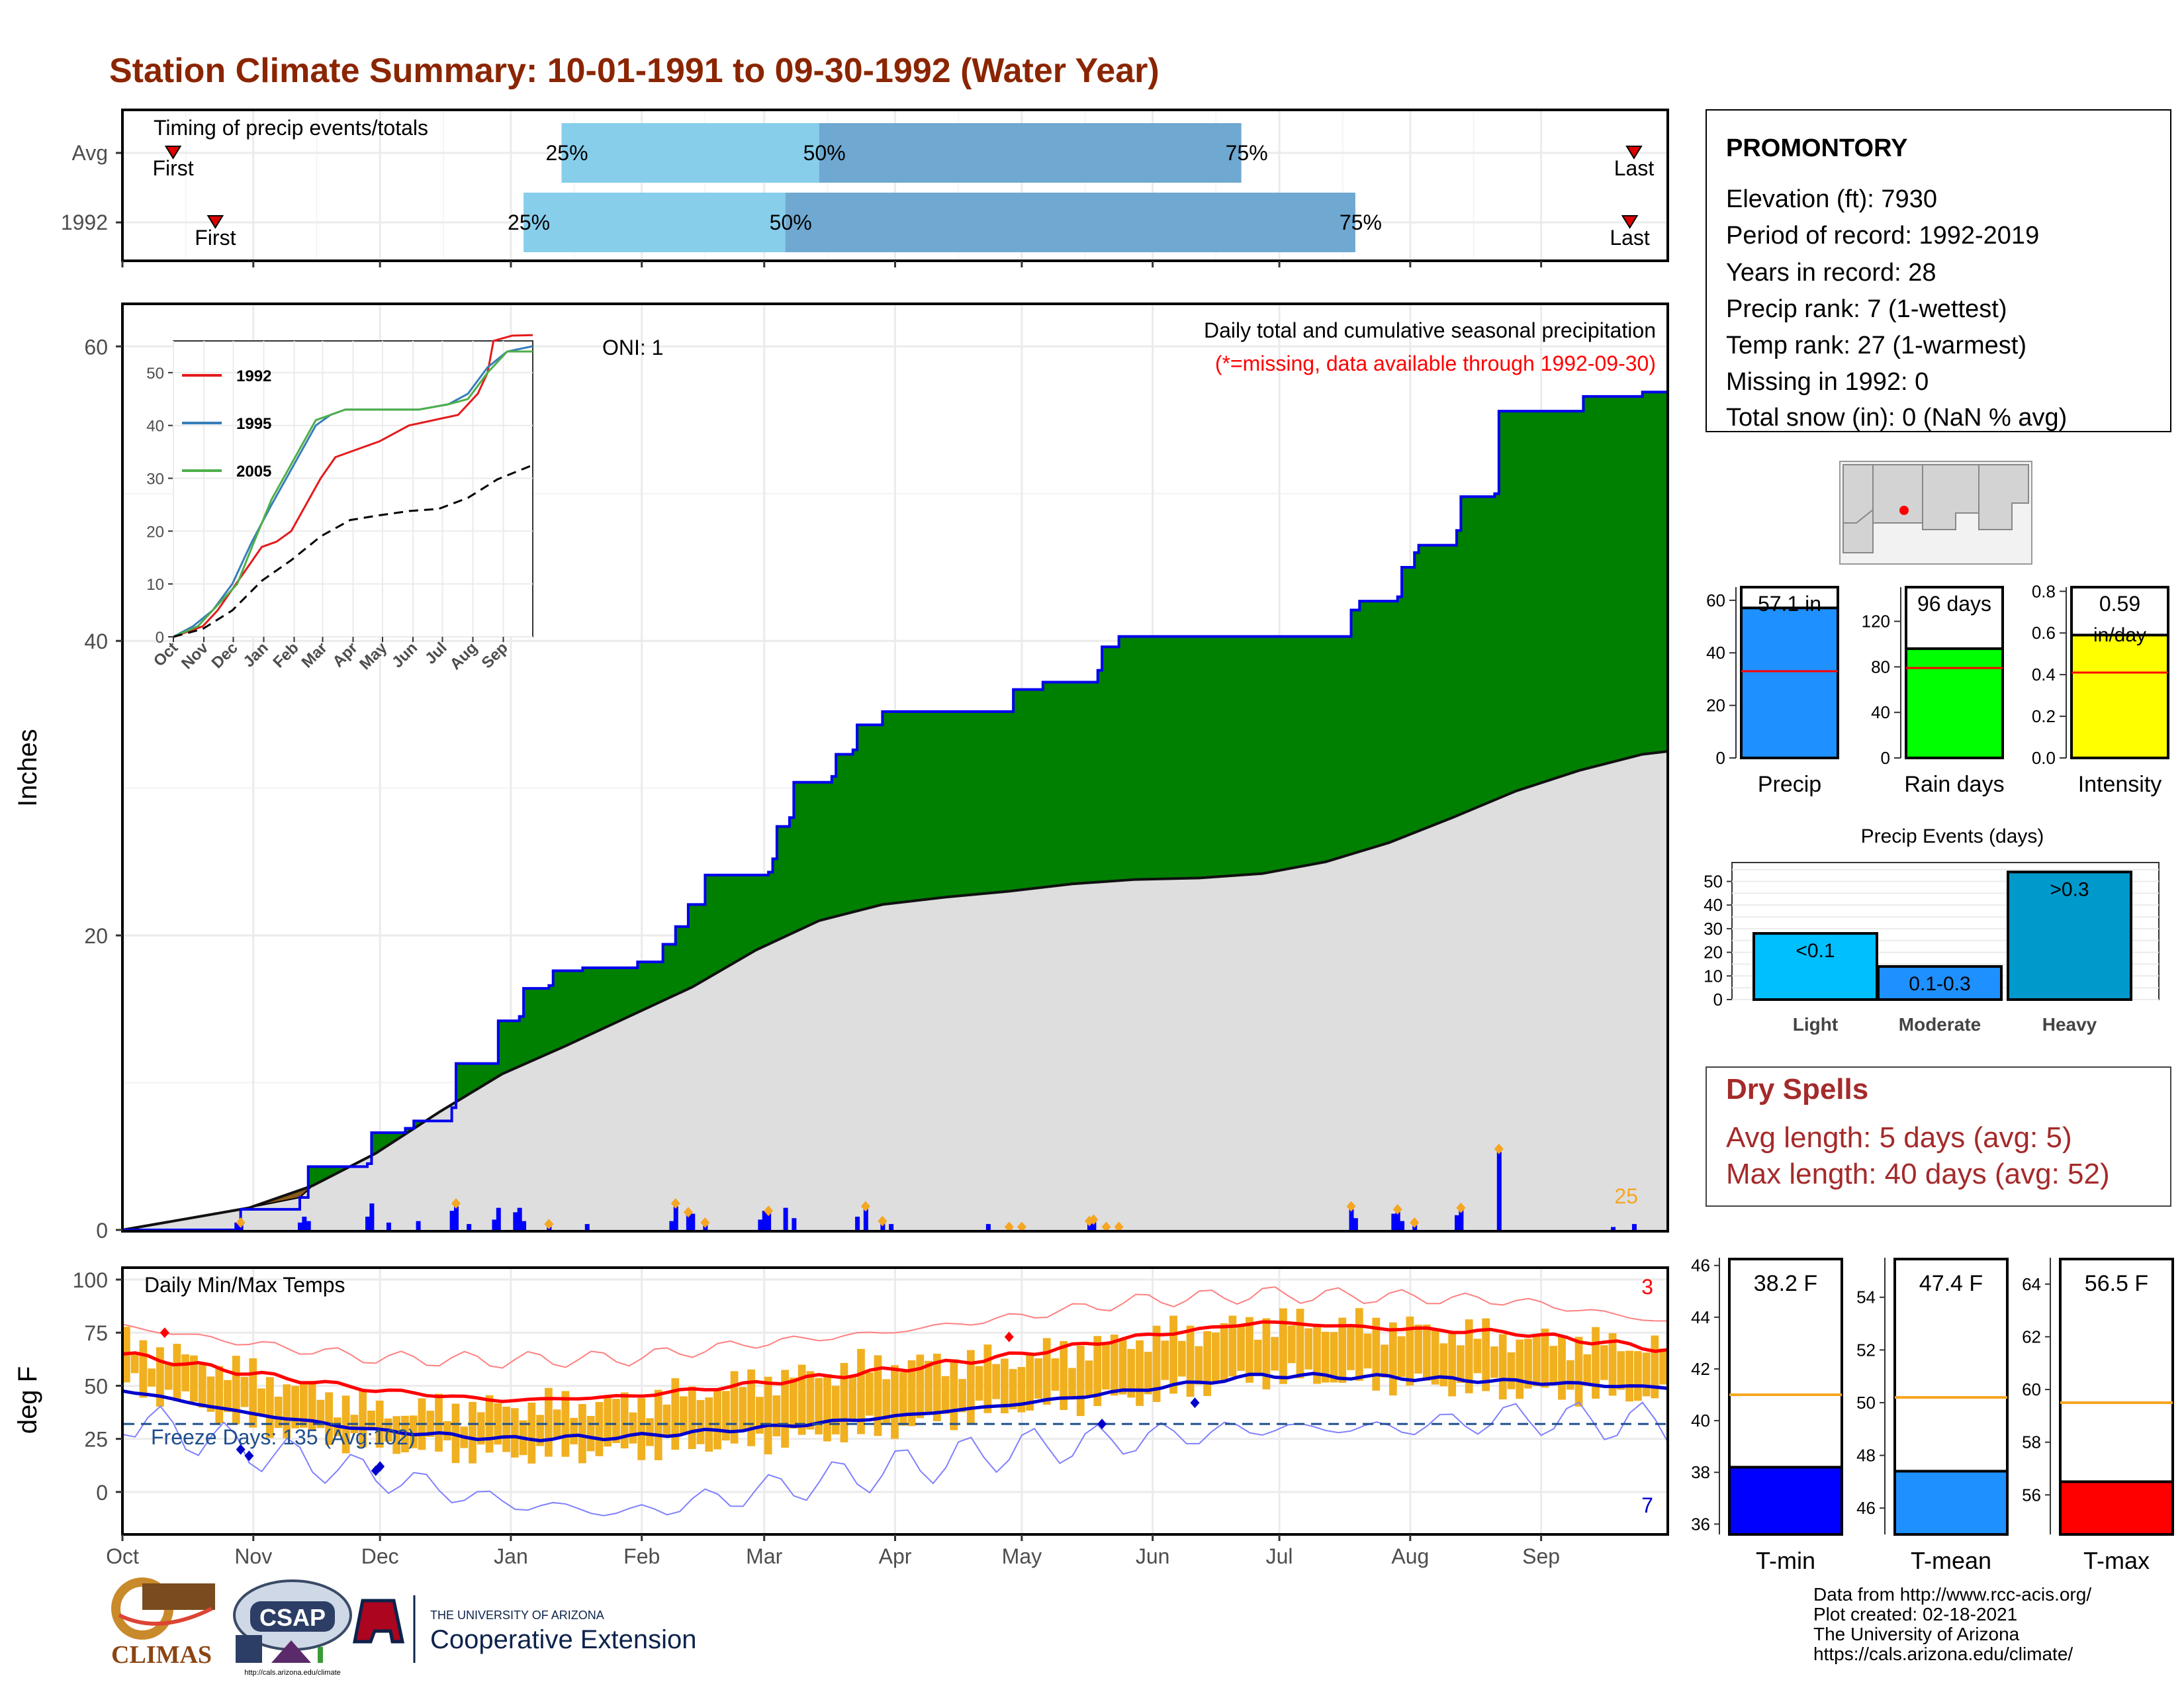 The width and height of the screenshot is (2184, 1688). What do you see at coordinates (89, 153) in the screenshot?
I see `timing-row-label: Avg` at bounding box center [89, 153].